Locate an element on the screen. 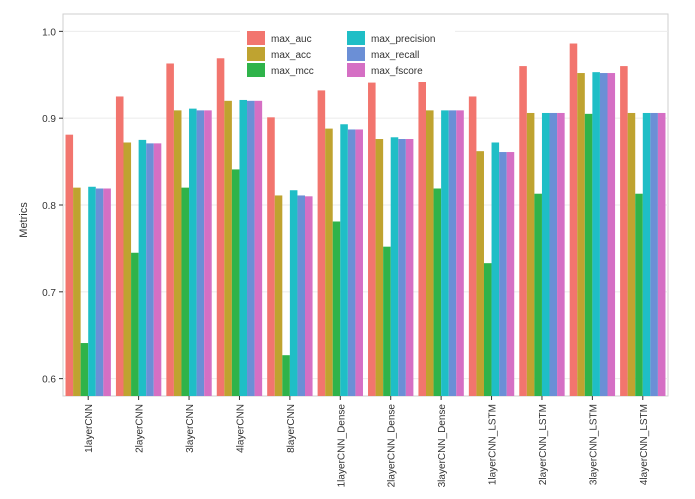 The height and width of the screenshot is (499, 695). y-tick-label: 0.6 is located at coordinates (49, 380).